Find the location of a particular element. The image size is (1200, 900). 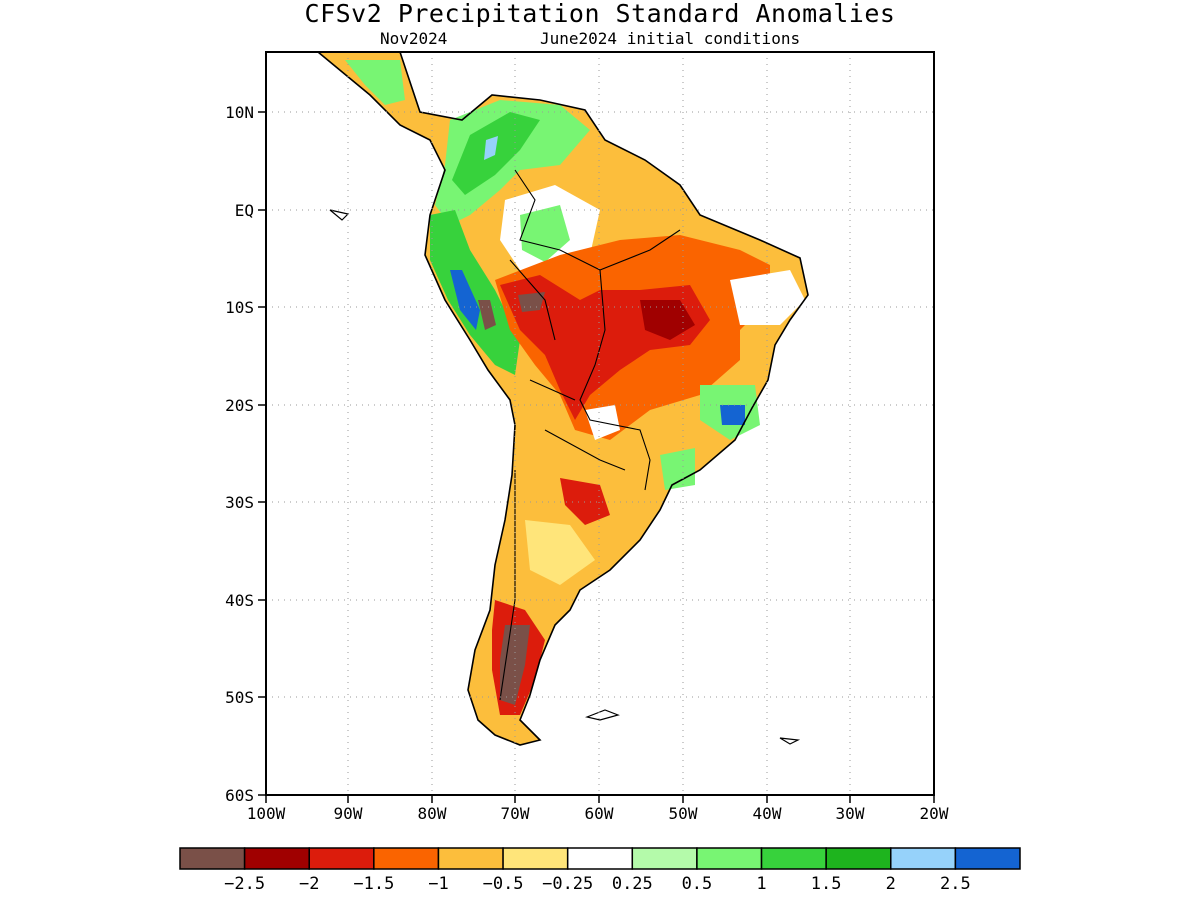

anomaly-green-north is located at coordinates (512, 162).